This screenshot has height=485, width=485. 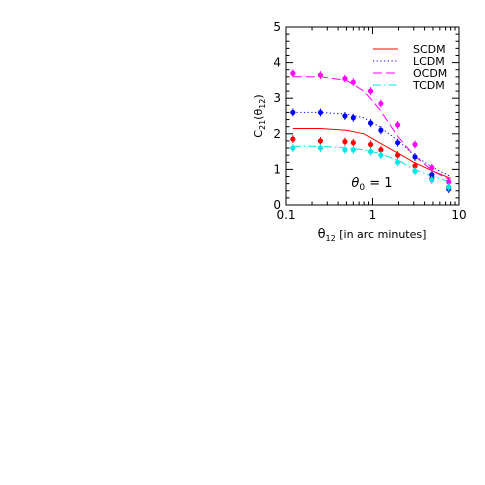 What do you see at coordinates (429, 61) in the screenshot?
I see `legend-label: LCDM` at bounding box center [429, 61].